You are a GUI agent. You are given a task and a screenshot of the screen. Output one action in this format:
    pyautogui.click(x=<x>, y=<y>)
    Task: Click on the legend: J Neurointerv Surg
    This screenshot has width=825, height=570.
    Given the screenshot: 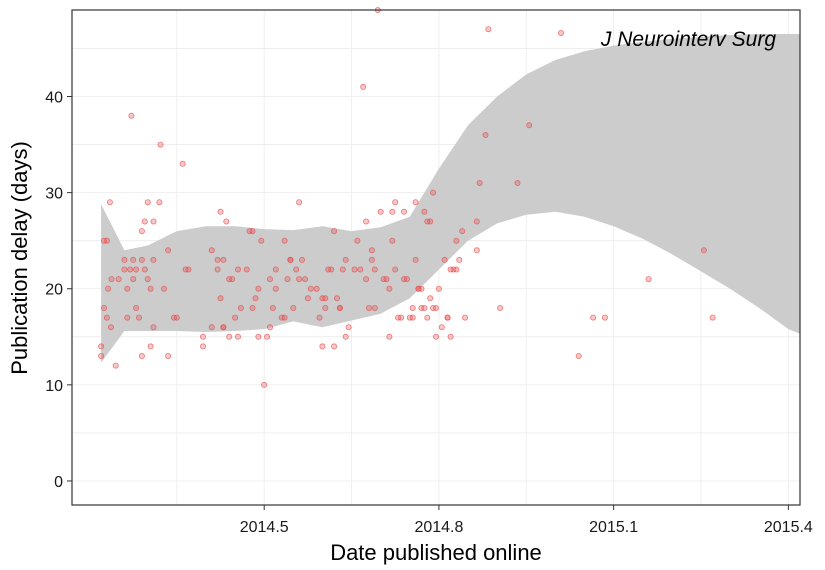 What is the action you would take?
    pyautogui.click(x=667, y=39)
    